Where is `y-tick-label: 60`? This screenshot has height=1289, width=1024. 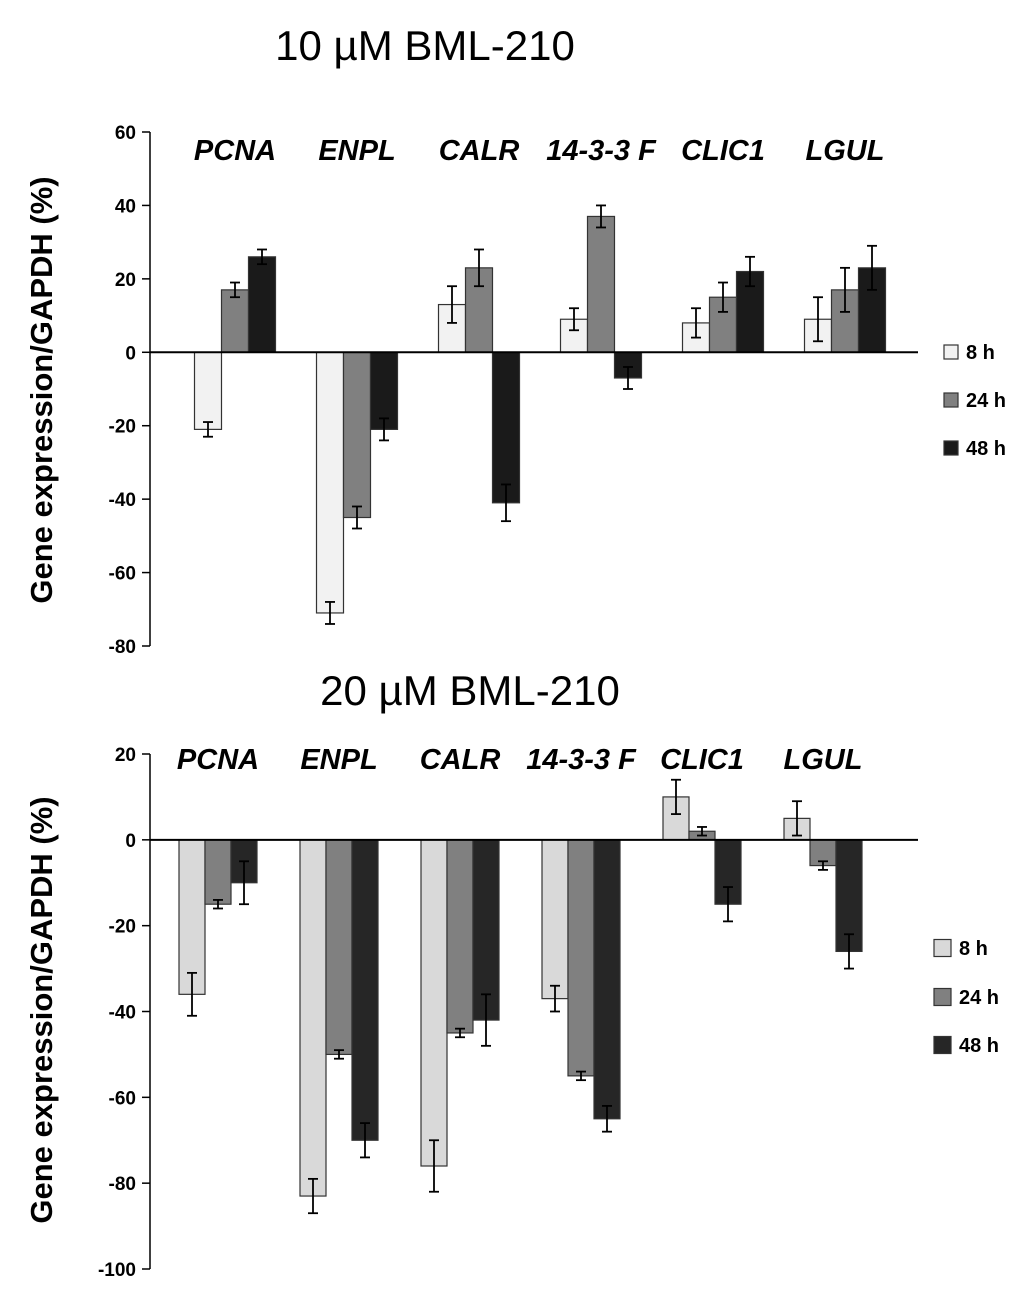 y-tick-label: 60 is located at coordinates (125, 133).